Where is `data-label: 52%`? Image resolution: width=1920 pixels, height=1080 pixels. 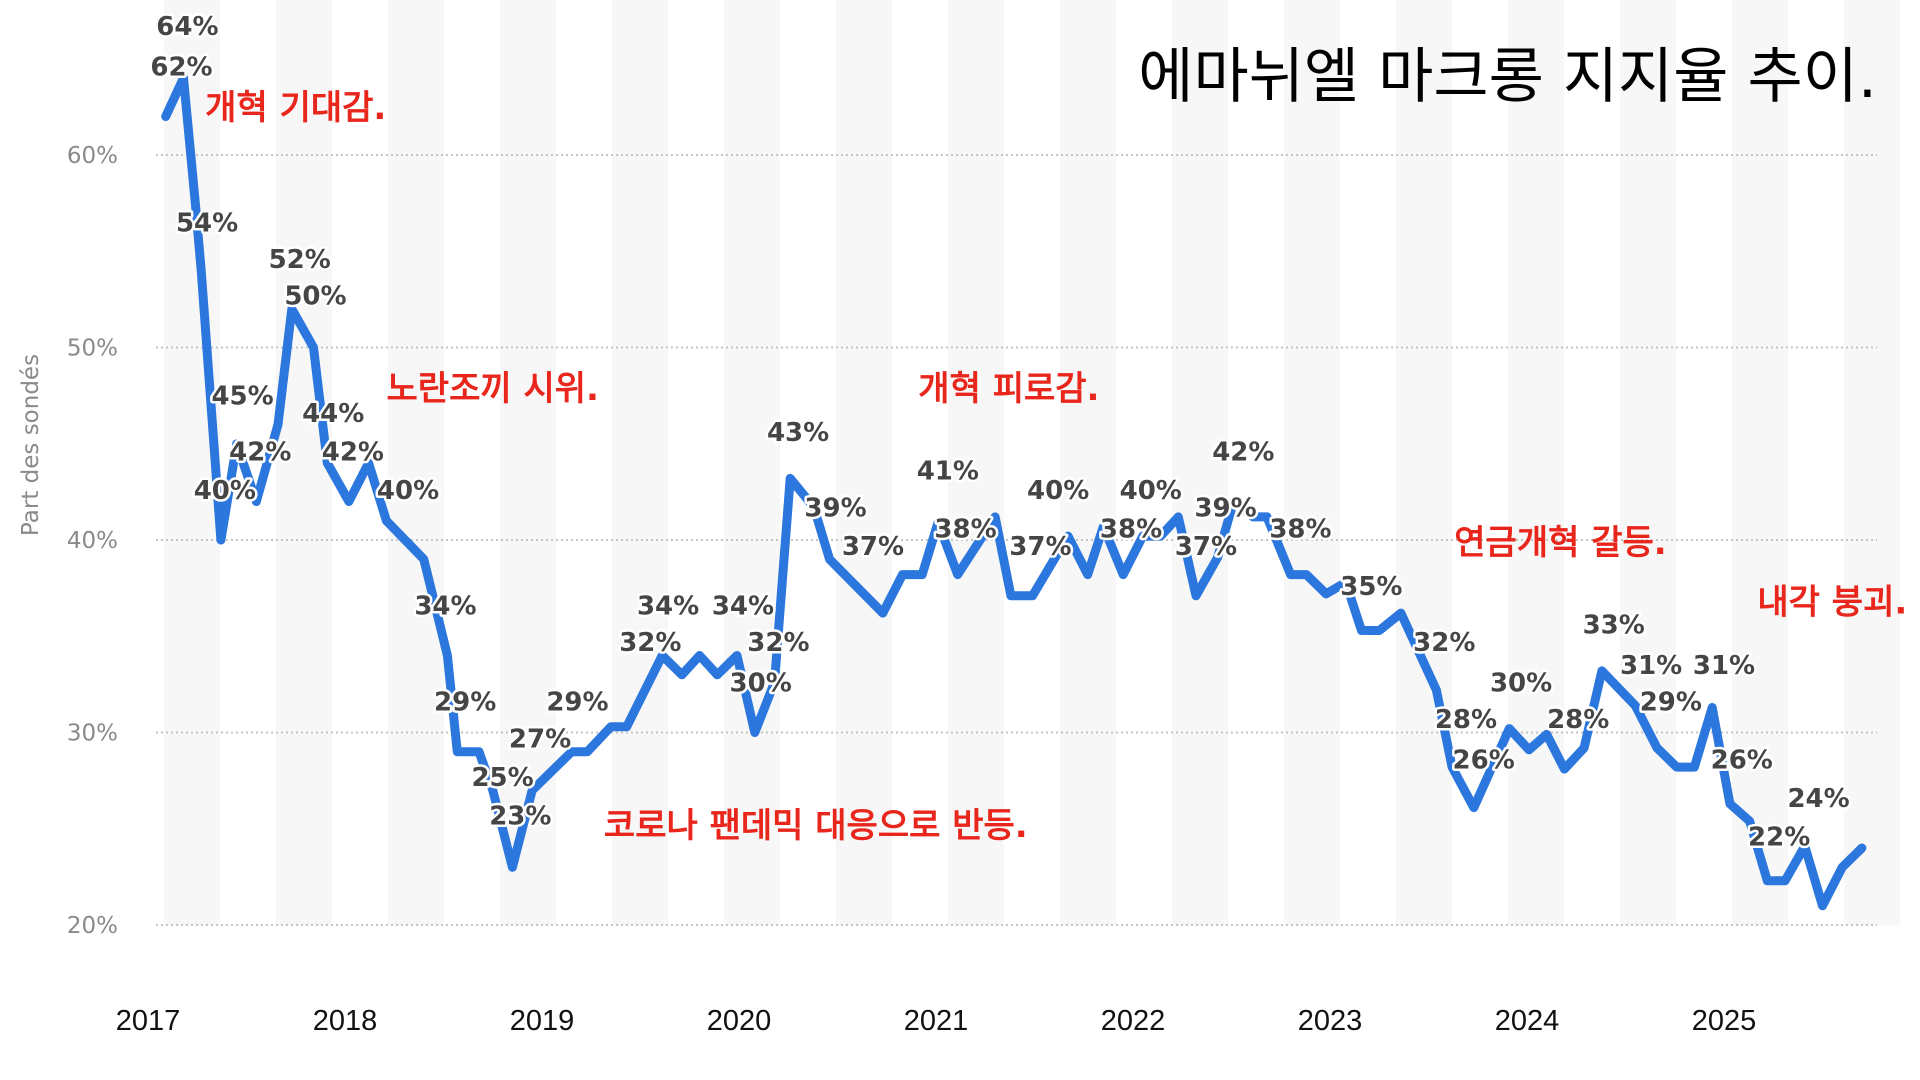 data-label: 52% is located at coordinates (300, 260).